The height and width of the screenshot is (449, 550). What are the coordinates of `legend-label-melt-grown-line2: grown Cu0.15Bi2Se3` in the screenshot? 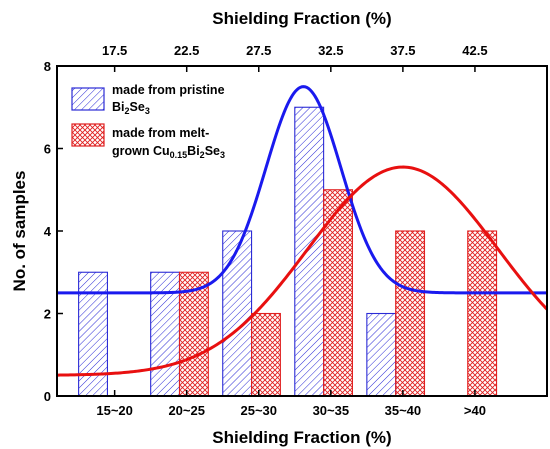 It's located at (168, 152).